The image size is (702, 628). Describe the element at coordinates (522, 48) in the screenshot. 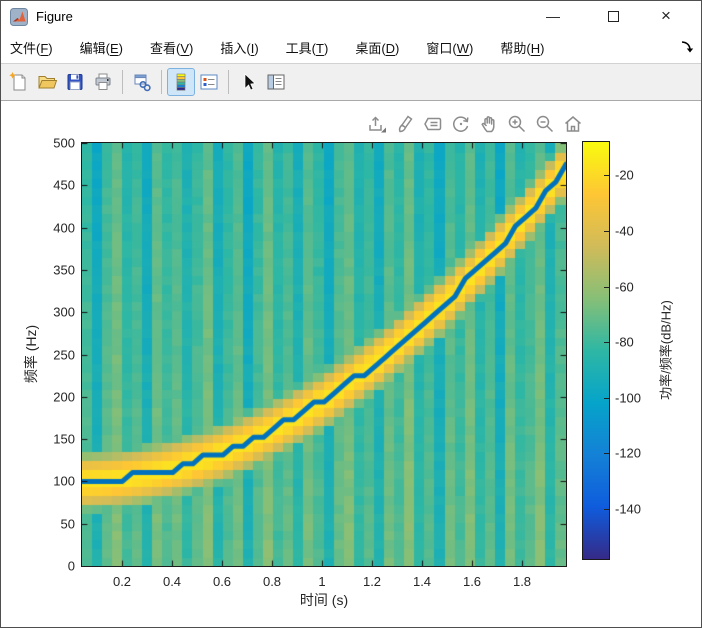

I see `menu-item-help: 帮助(H)` at that location.